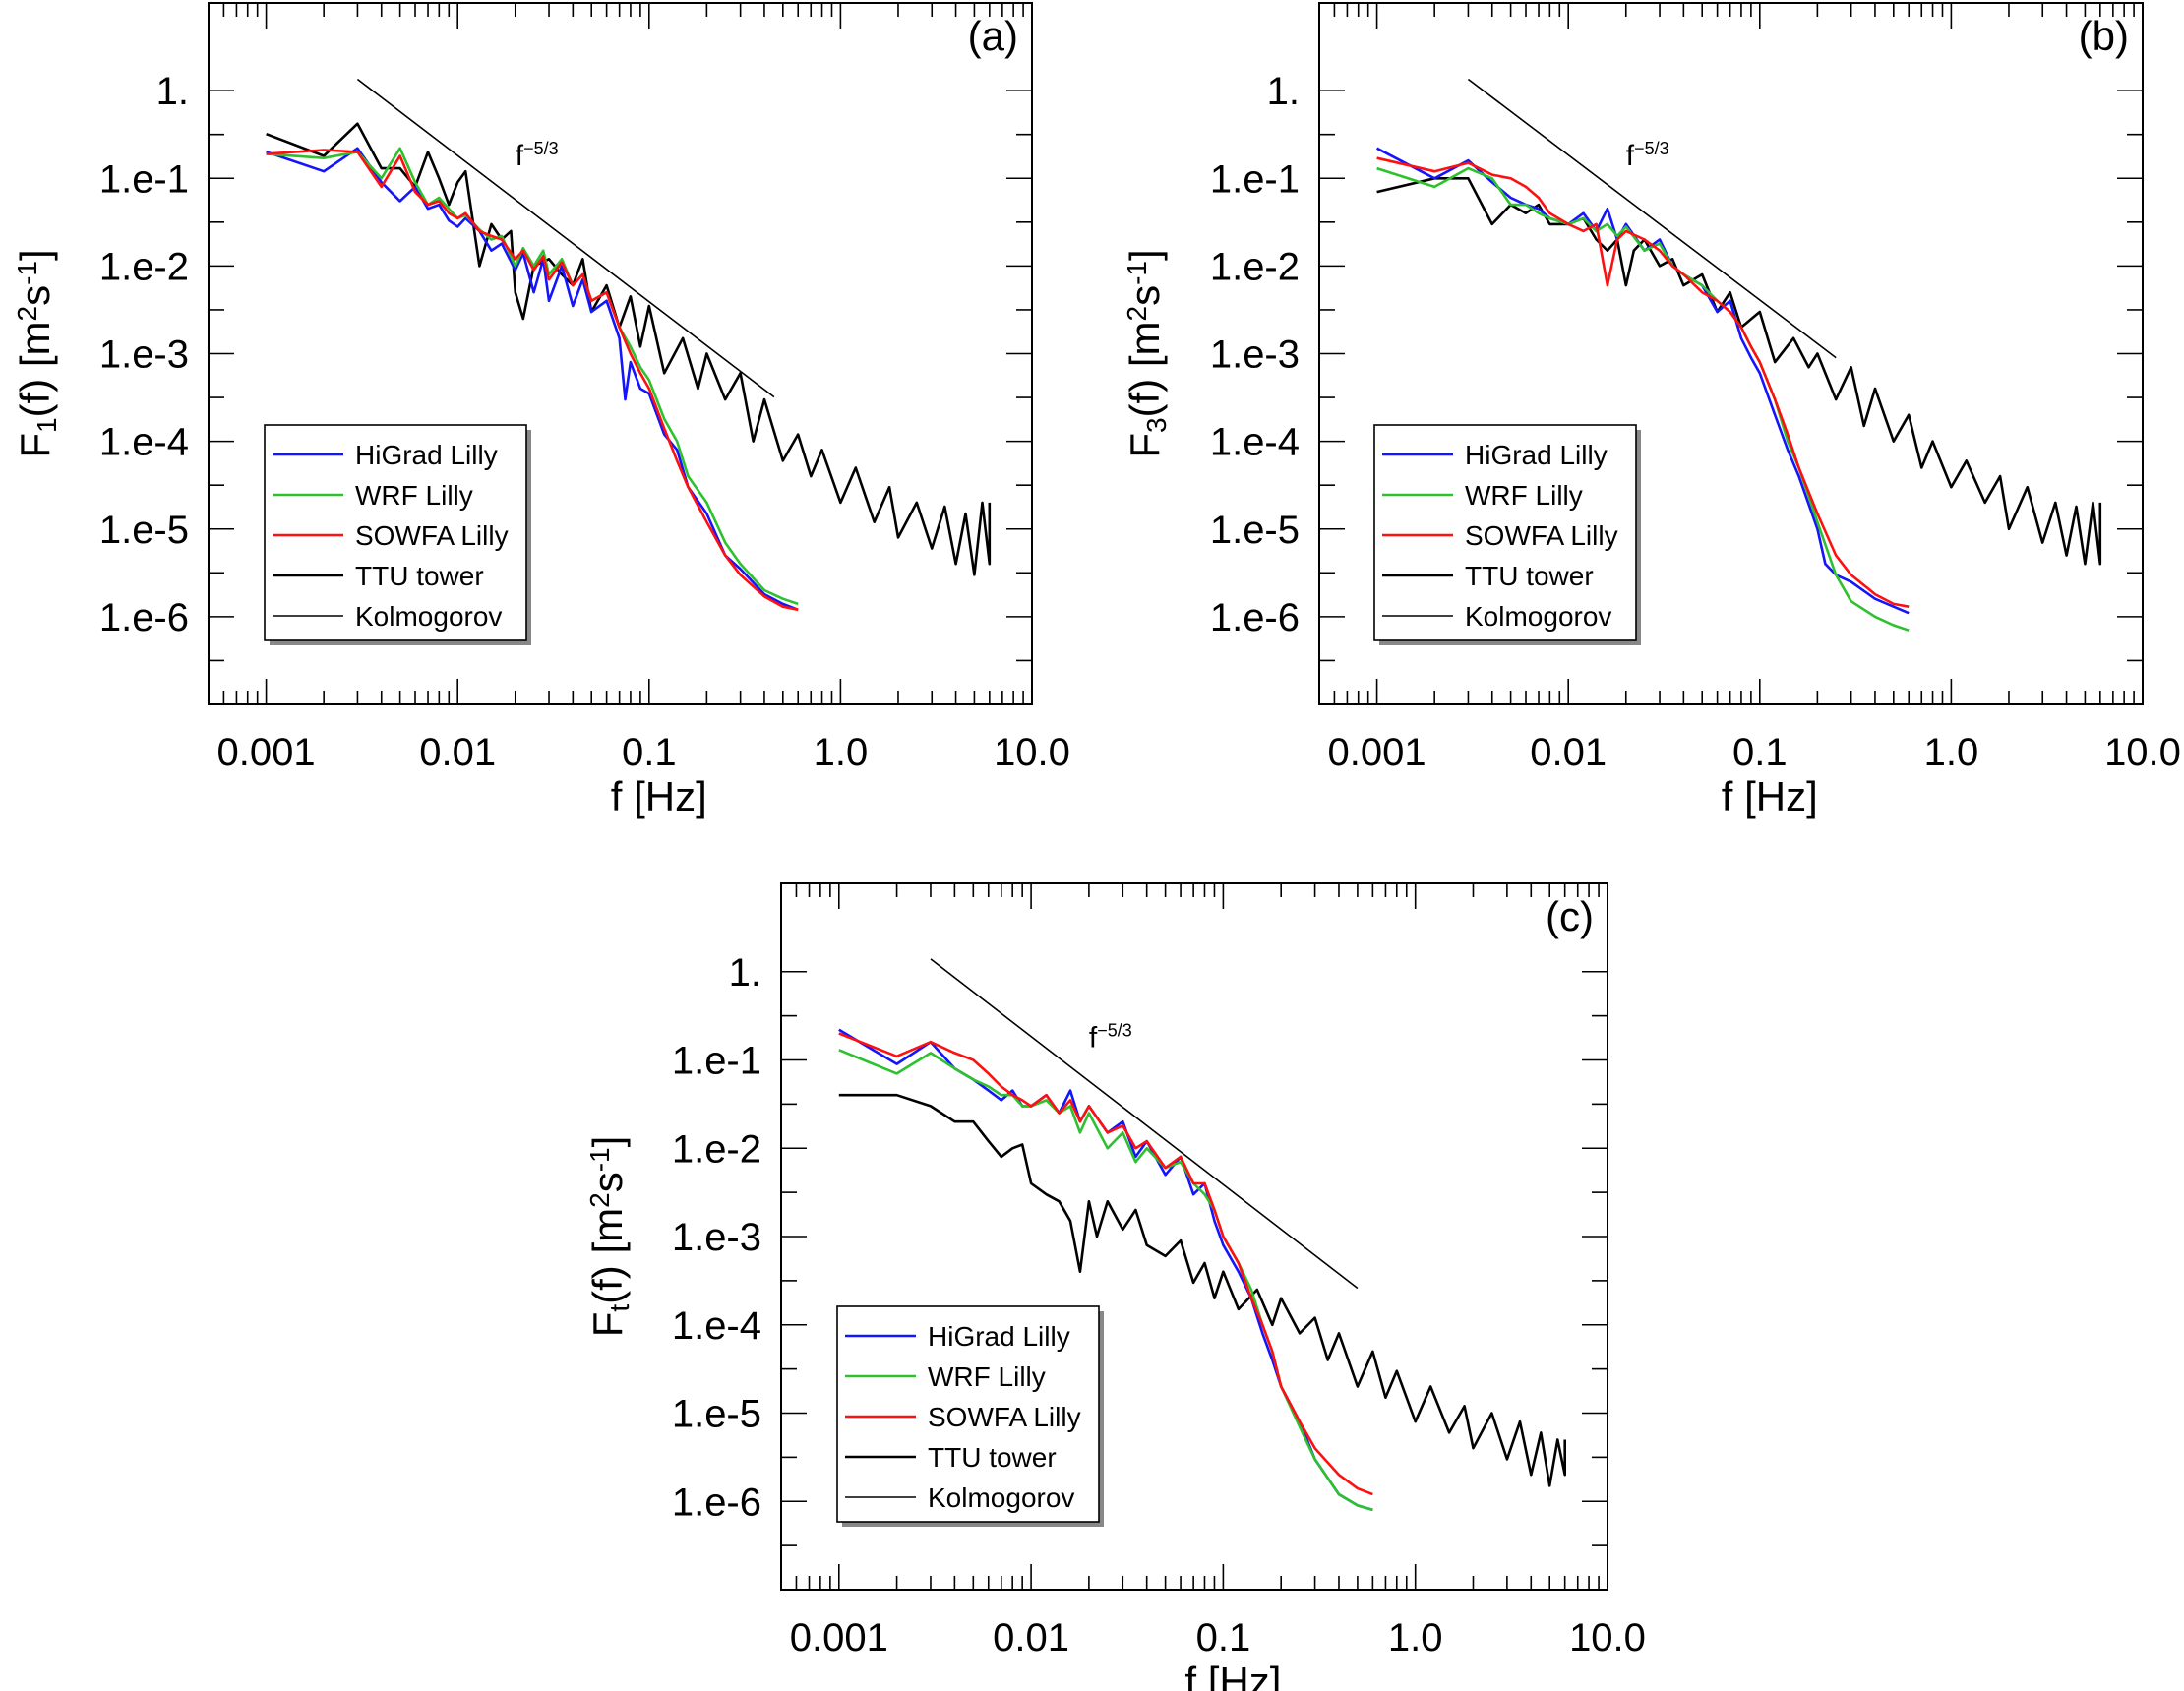  I want to click on panel-label: (b), so click(2104, 36).